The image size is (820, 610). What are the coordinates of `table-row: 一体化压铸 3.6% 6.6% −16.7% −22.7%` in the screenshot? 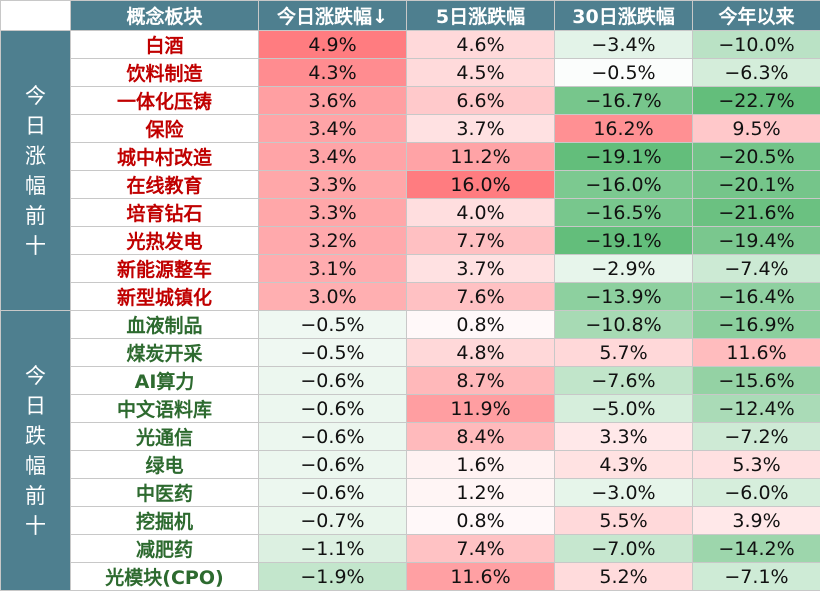 It's located at (410, 100).